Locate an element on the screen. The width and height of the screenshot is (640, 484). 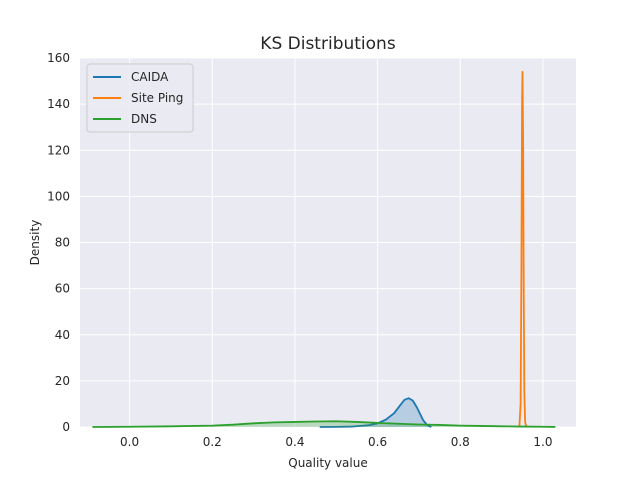
caida-line is located at coordinates (375, 412).